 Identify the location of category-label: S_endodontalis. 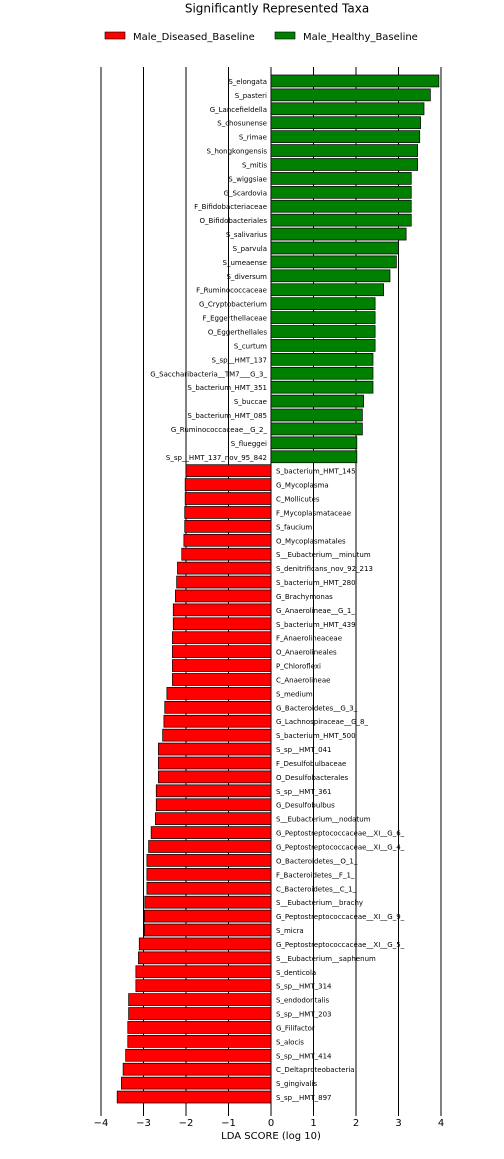
(302, 1001).